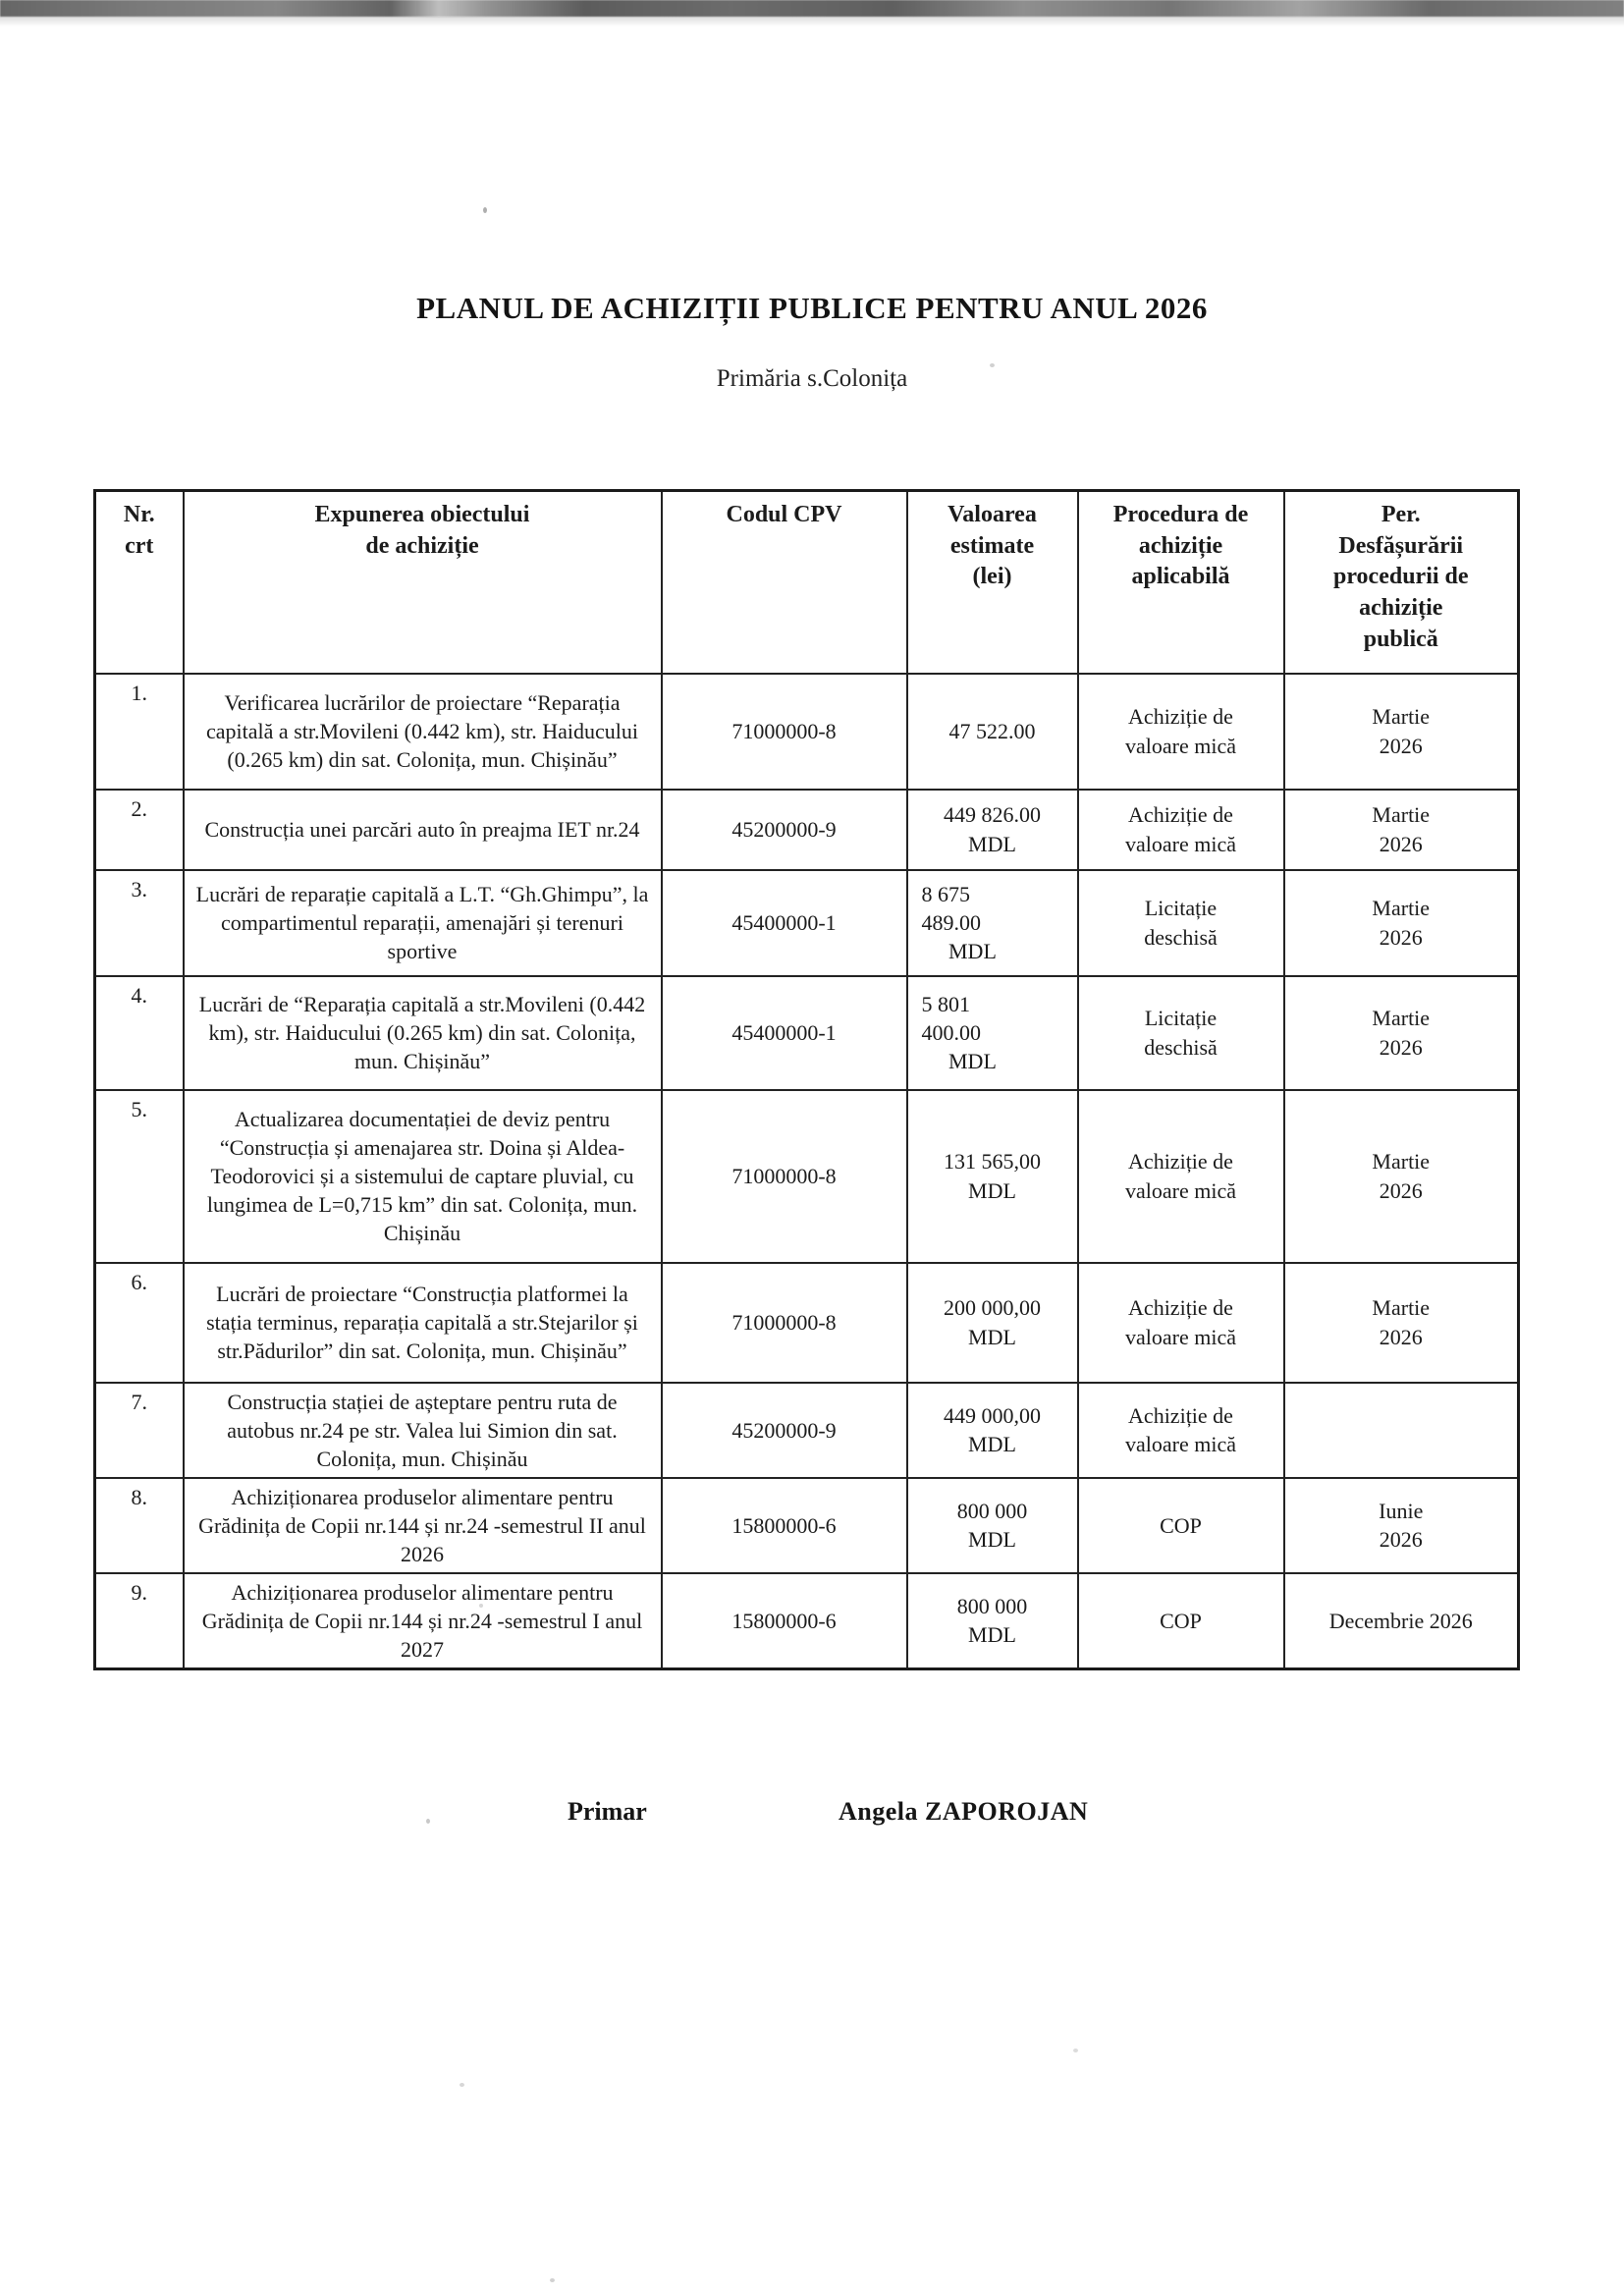 The height and width of the screenshot is (2296, 1624). I want to click on row-number-cell: 5., so click(139, 1176).